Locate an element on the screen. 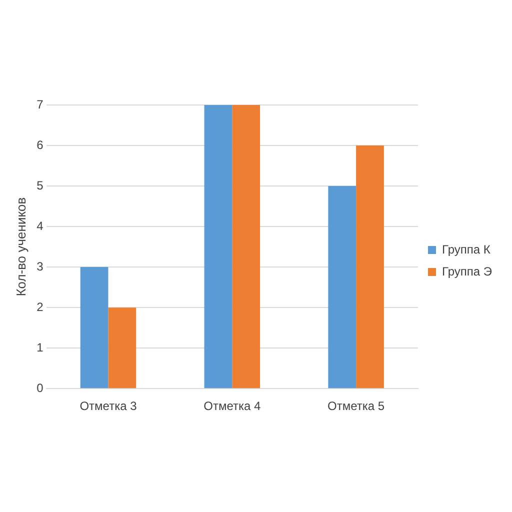 Image resolution: width=512 pixels, height=512 pixels. x-tick-label: Отметка 3 is located at coordinates (109, 406).